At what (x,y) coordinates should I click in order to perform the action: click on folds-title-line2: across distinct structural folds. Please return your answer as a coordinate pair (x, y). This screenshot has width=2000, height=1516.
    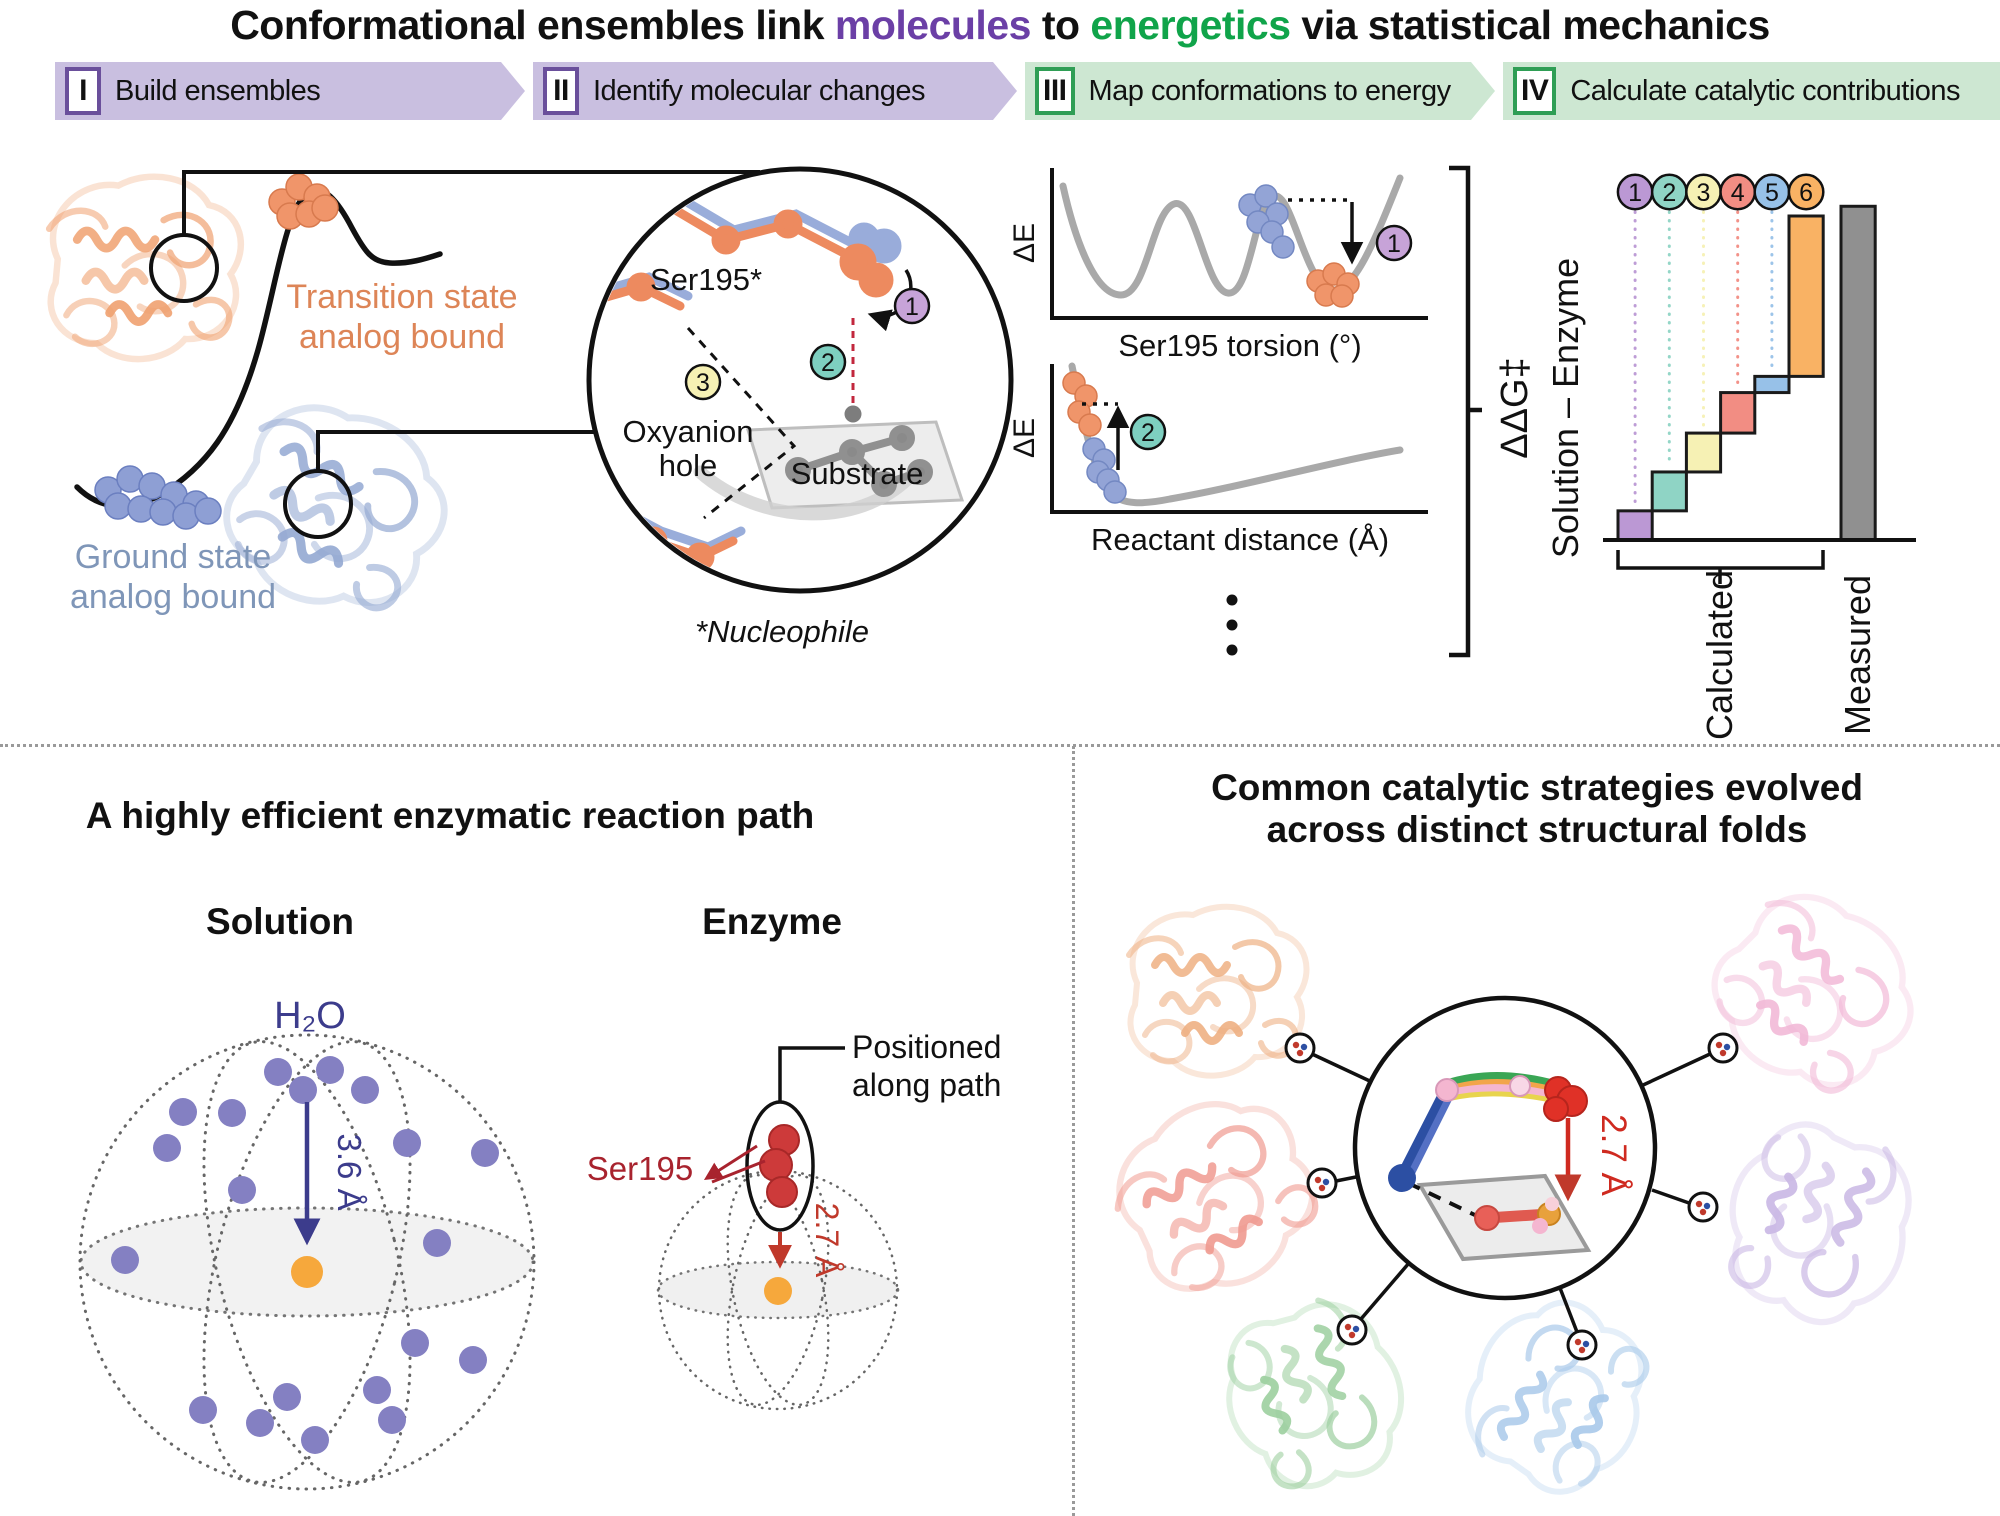
    Looking at the image, I should click on (1537, 829).